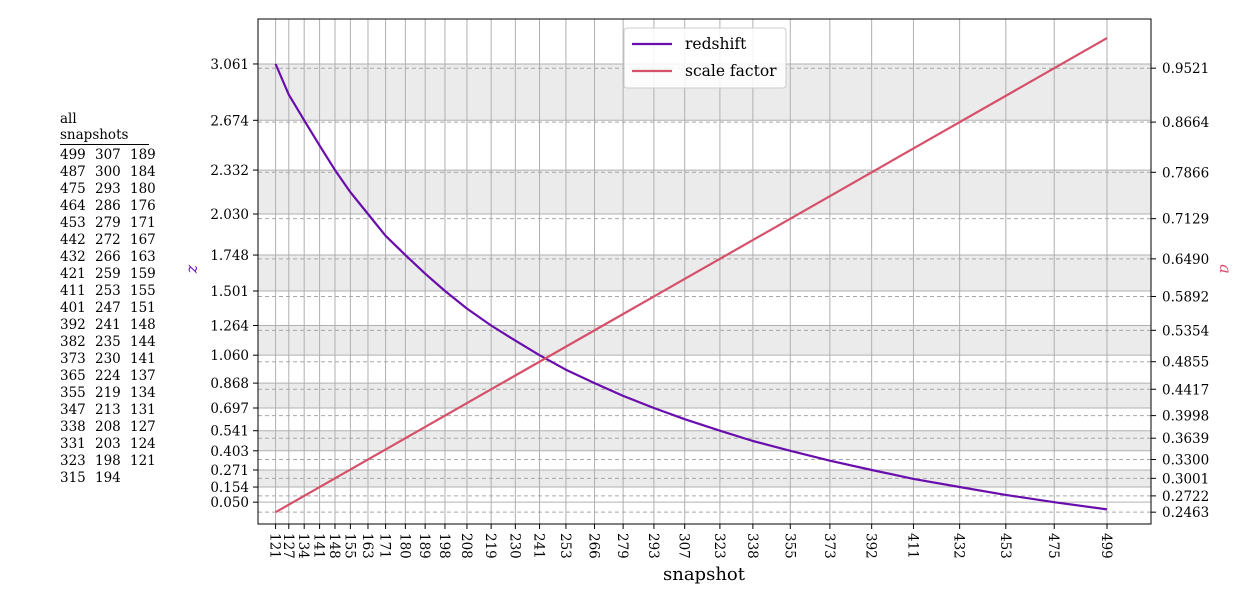 The image size is (1250, 600). What do you see at coordinates (229, 326) in the screenshot?
I see `left-tick-label: 1.264` at bounding box center [229, 326].